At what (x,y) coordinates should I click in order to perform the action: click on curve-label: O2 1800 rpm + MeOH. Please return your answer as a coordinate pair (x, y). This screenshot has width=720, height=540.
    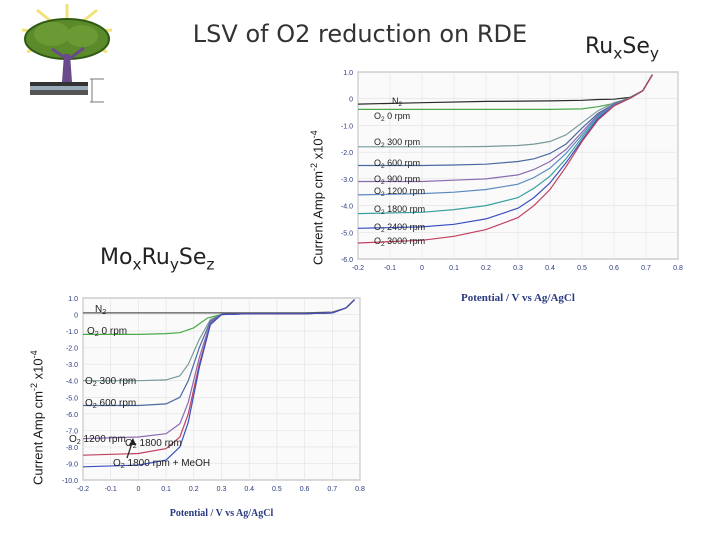
    Looking at the image, I should click on (161, 464).